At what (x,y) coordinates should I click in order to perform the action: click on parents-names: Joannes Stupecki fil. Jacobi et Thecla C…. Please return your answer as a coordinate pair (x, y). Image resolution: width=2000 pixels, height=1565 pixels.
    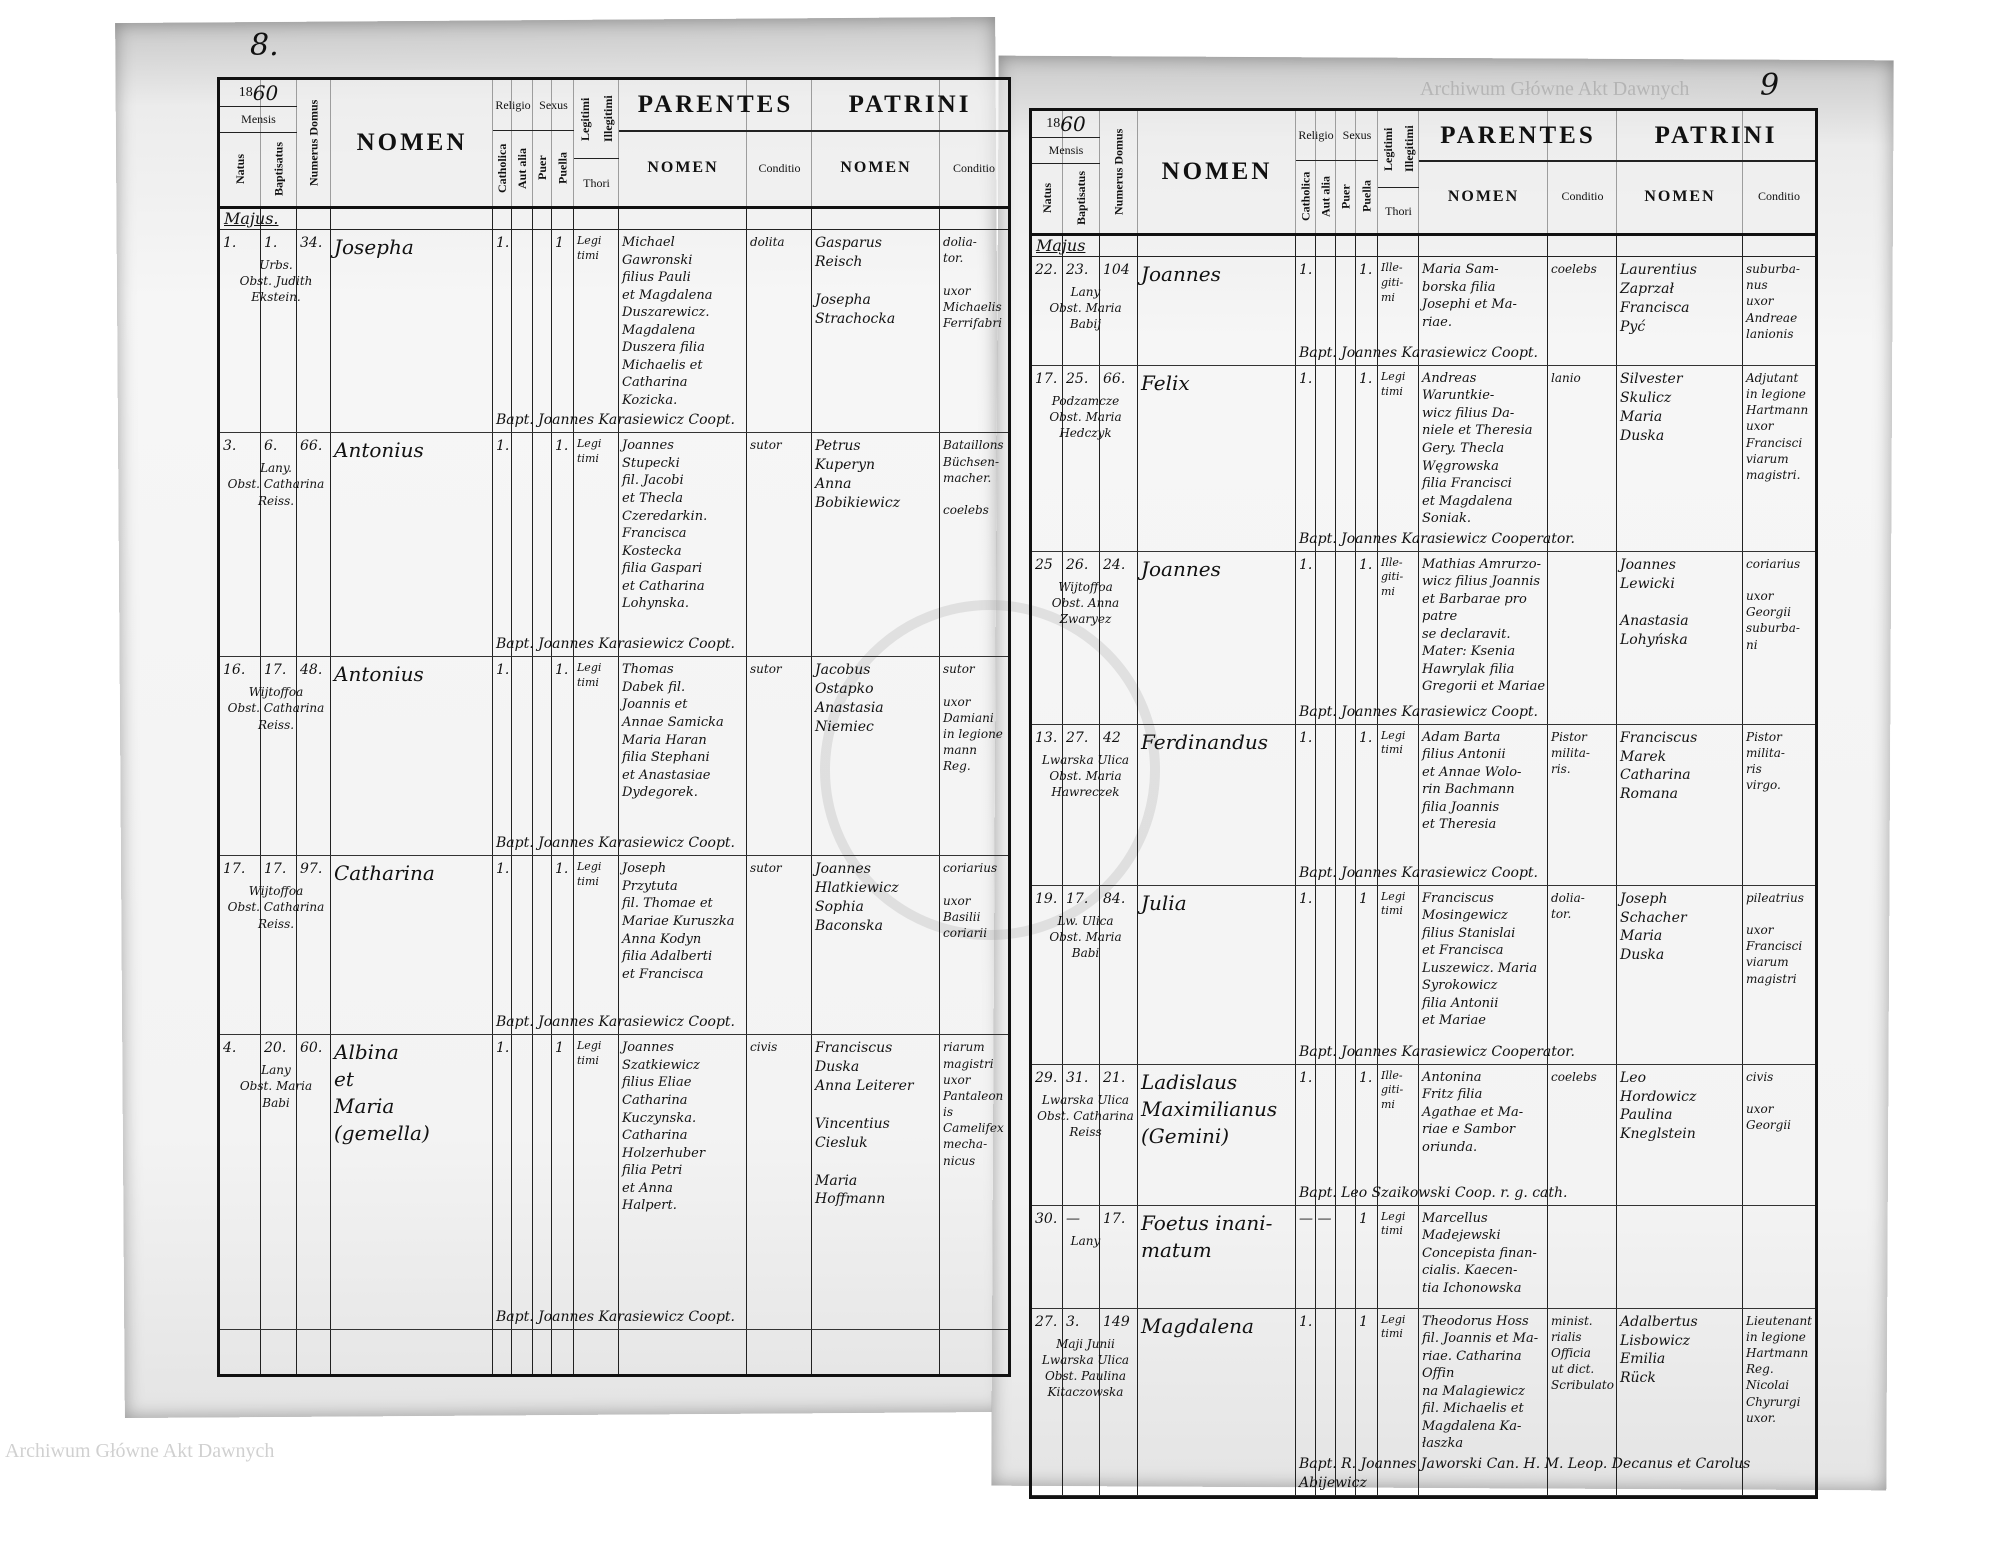
    Looking at the image, I should click on (665, 525).